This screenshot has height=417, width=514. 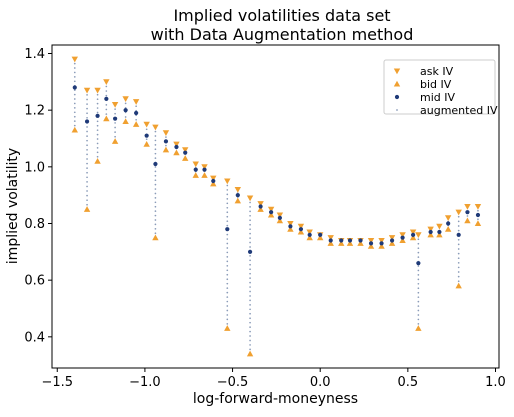 What do you see at coordinates (439, 87) in the screenshot?
I see `legend-box` at bounding box center [439, 87].